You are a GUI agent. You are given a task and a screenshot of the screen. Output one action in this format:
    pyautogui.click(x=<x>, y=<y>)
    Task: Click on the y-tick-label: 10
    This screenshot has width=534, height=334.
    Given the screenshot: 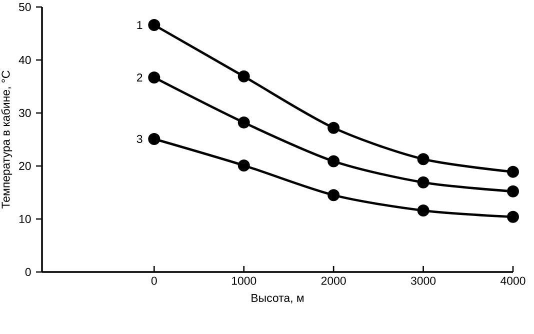 What is the action you would take?
    pyautogui.click(x=25, y=219)
    